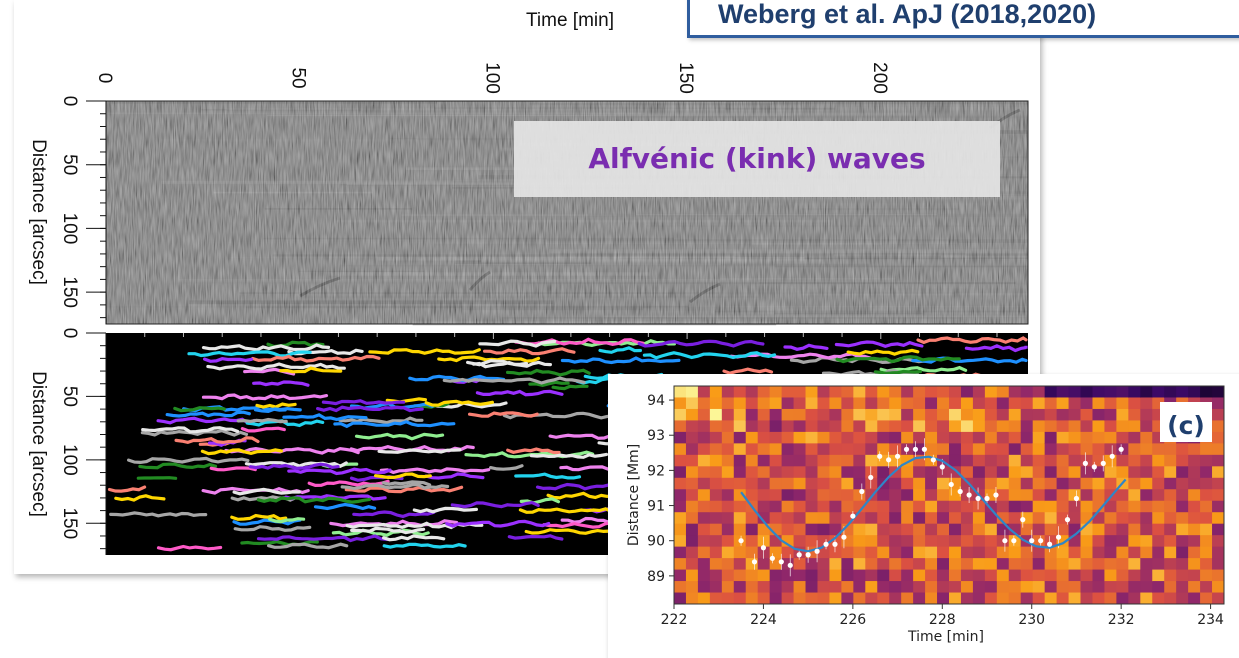  Describe the element at coordinates (69, 523) in the screenshot. I see `threads-y-tick-label: 150` at that location.